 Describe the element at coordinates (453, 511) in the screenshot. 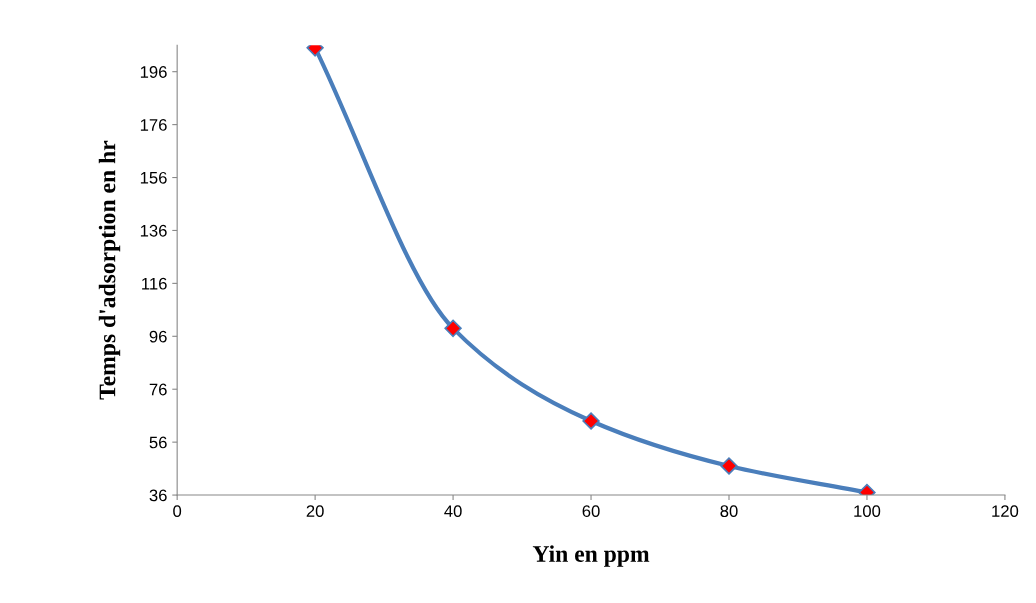

I see `x-tick-label: 40` at that location.